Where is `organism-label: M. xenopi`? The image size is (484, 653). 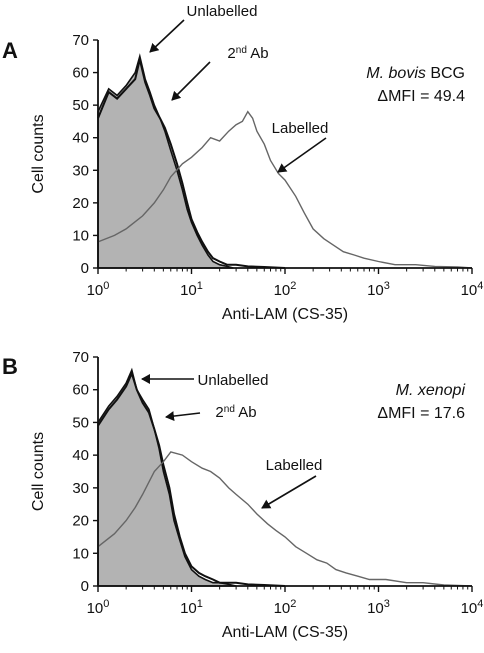
organism-label: M. xenopi is located at coordinates (431, 390).